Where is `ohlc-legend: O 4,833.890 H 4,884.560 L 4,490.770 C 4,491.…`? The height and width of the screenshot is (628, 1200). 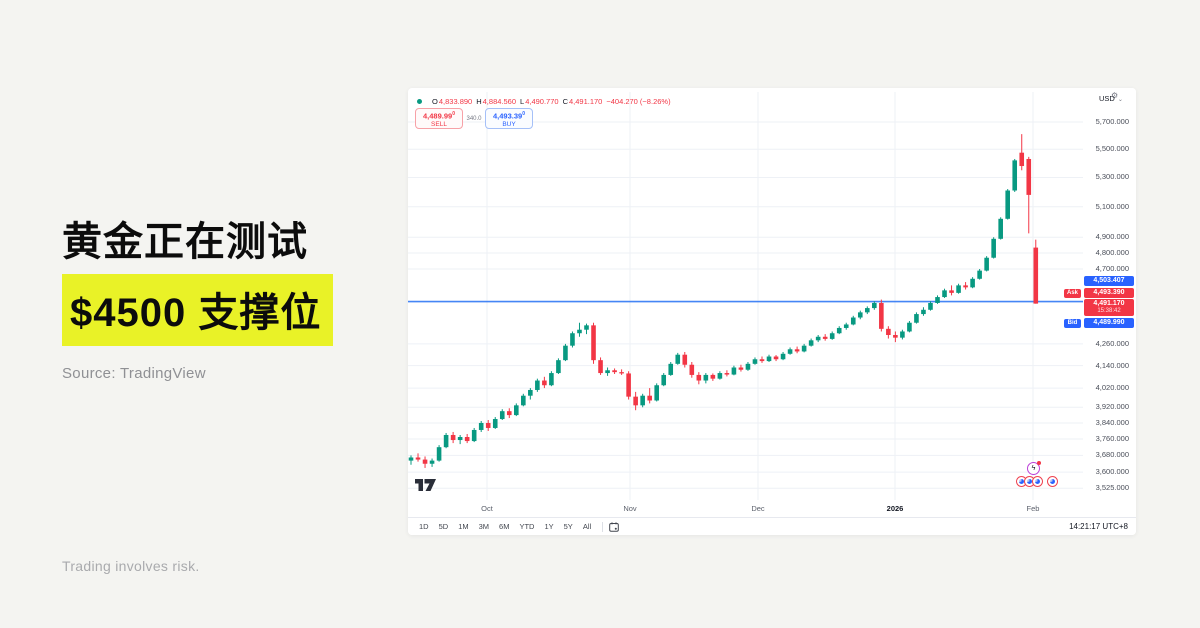
ohlc-legend: O 4,833.890 H 4,884.560 L 4,490.770 C 4,491.… is located at coordinates (544, 101).